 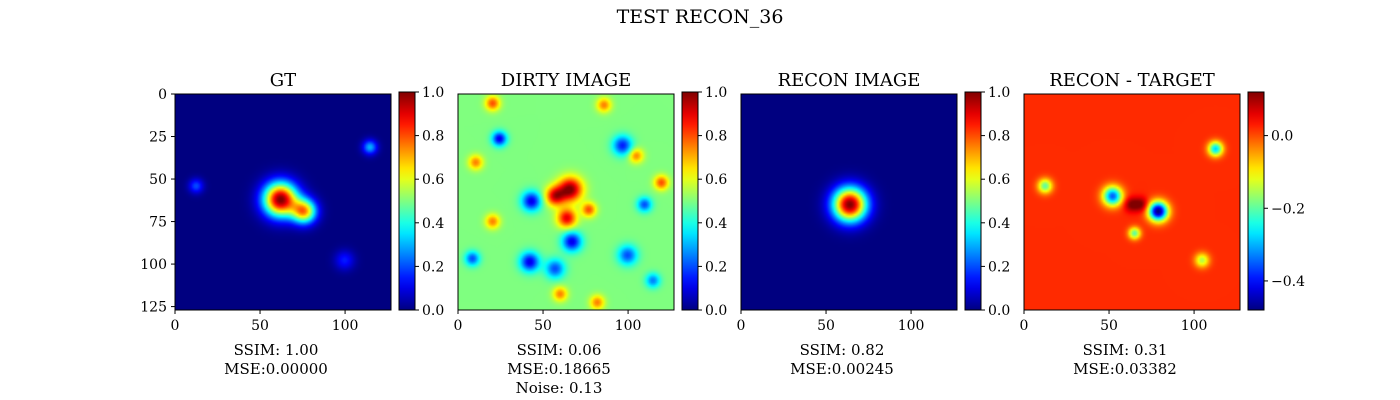 I want to click on y-tick-label: 100, so click(x=153, y=265).